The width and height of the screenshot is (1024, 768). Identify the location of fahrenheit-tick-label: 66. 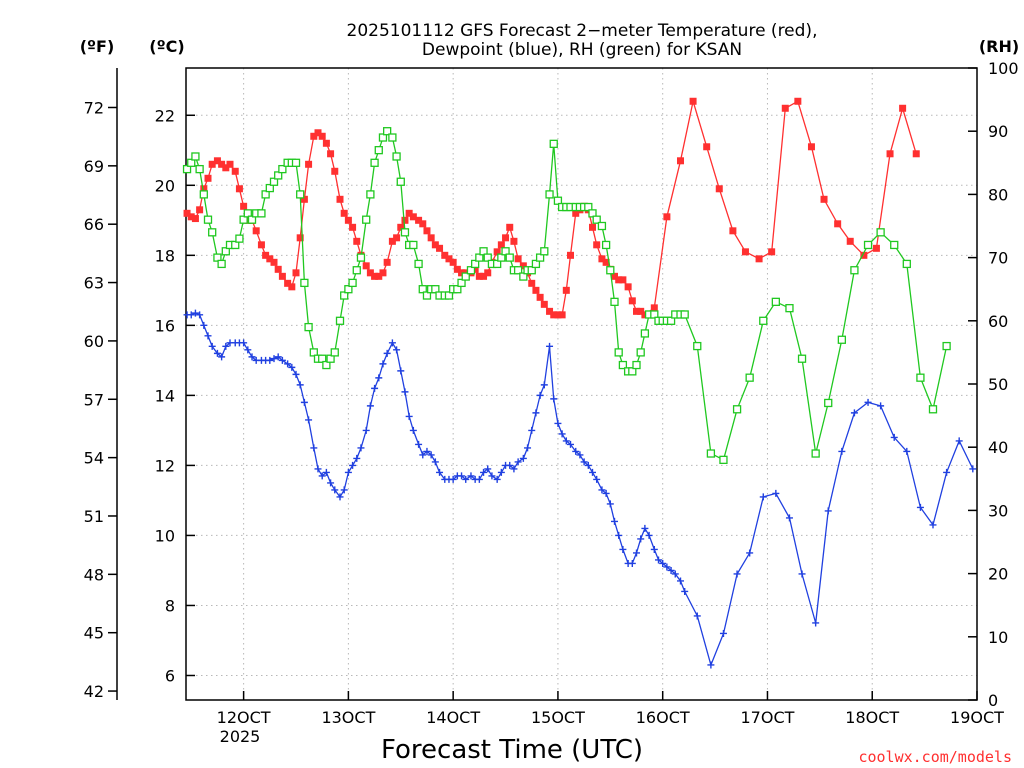
(94, 224).